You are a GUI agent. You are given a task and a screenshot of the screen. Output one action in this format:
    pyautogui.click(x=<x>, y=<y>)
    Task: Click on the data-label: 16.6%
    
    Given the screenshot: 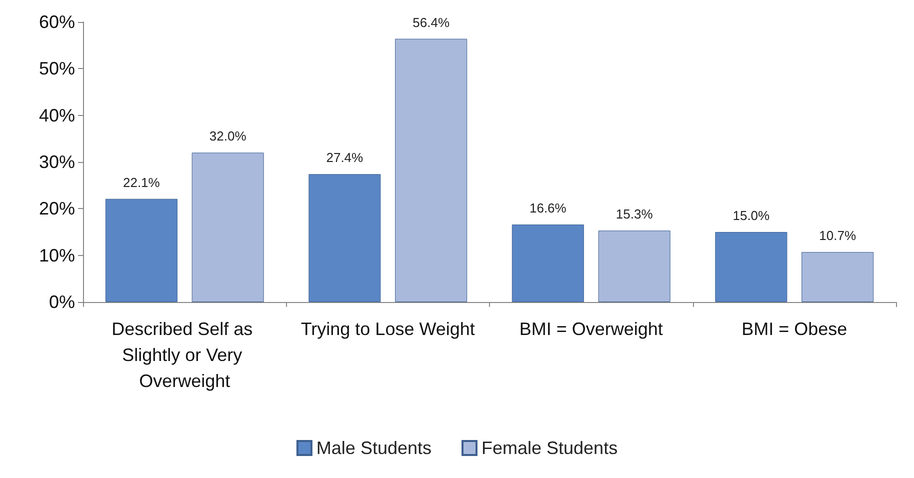 What is the action you would take?
    pyautogui.click(x=548, y=208)
    